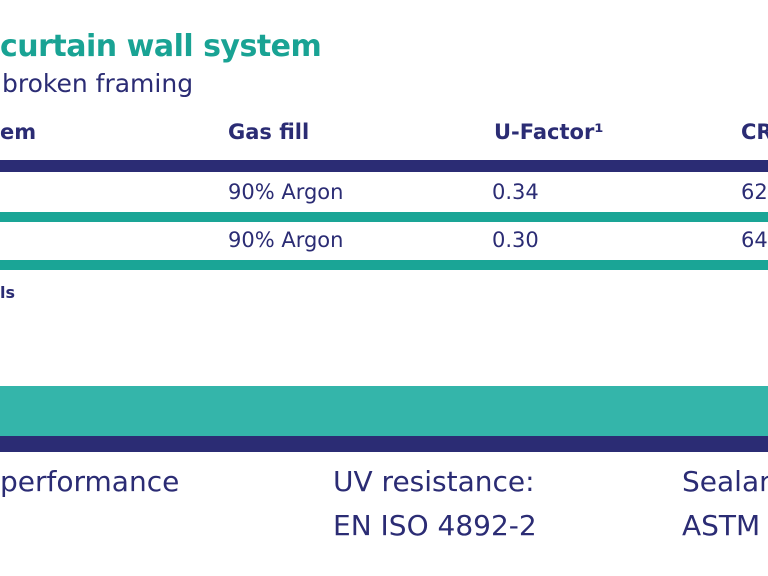 Image resolution: width=768 pixels, height=576 pixels. I want to click on column-header: em, so click(18, 132).